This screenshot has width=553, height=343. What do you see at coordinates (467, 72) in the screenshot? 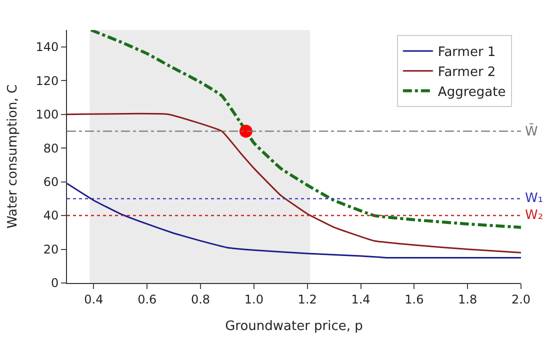
I see `legend-label: Farmer 2` at bounding box center [467, 72].